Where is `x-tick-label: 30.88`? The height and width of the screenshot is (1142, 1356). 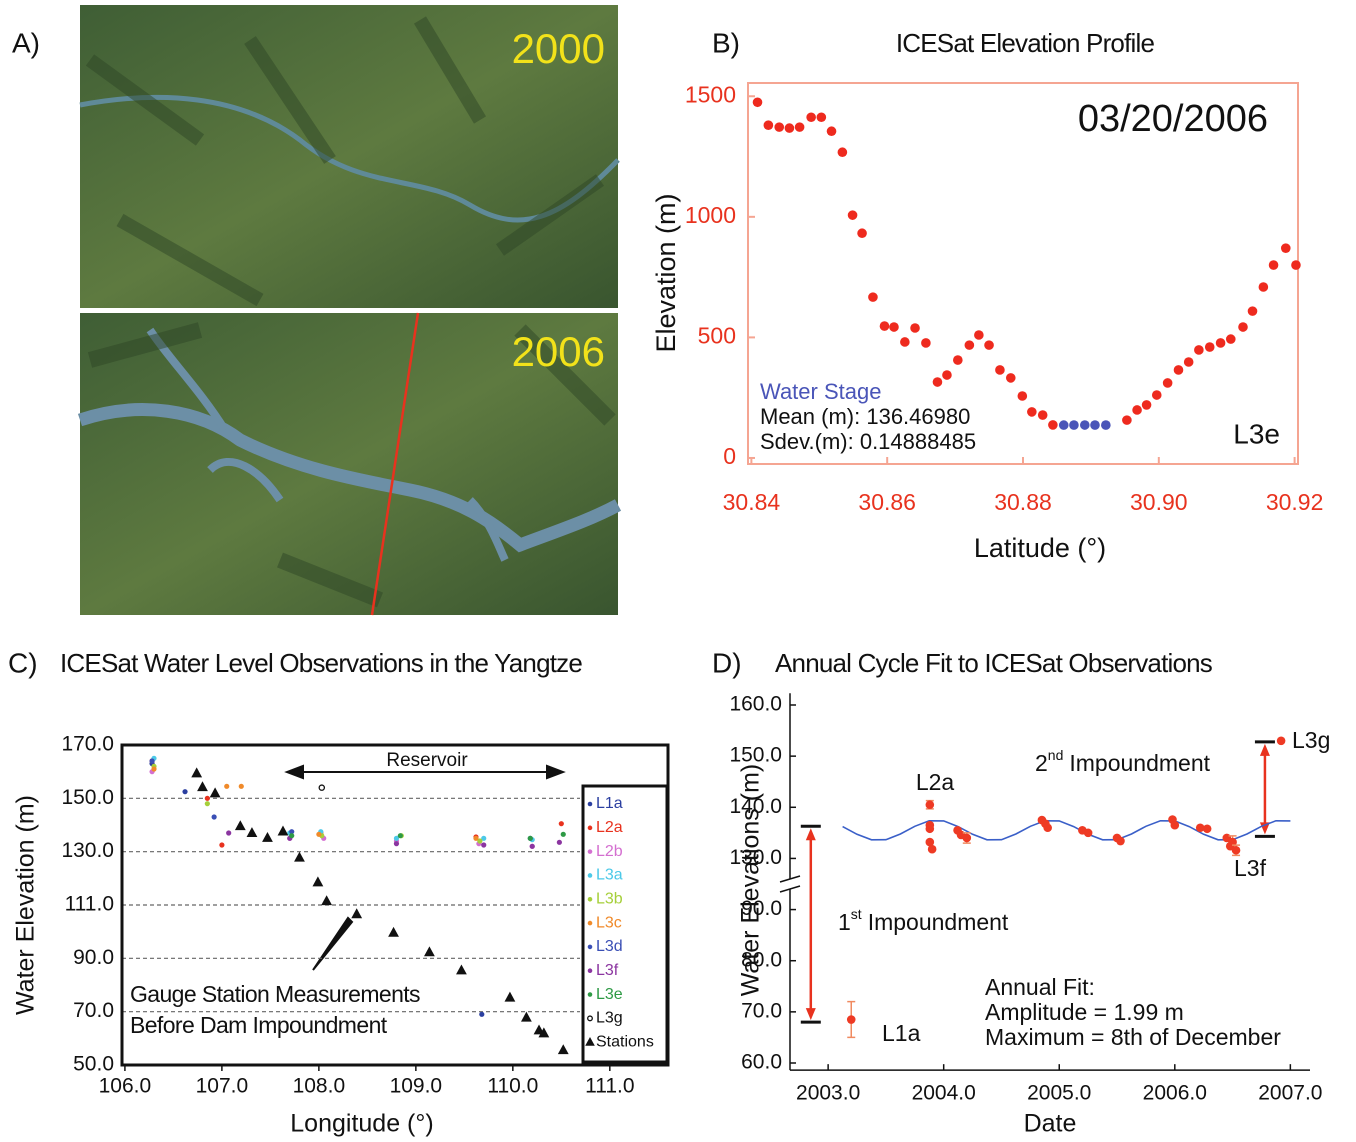
x-tick-label: 30.88 is located at coordinates (1023, 502).